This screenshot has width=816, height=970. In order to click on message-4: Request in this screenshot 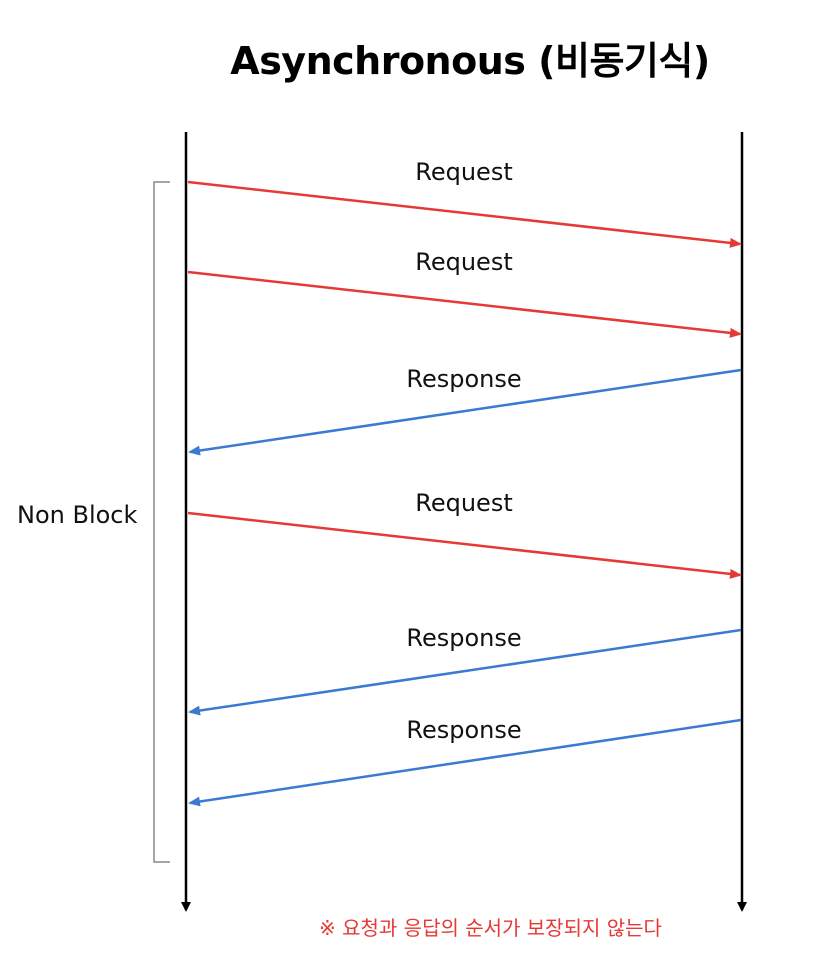, I will do `click(464, 534)`.